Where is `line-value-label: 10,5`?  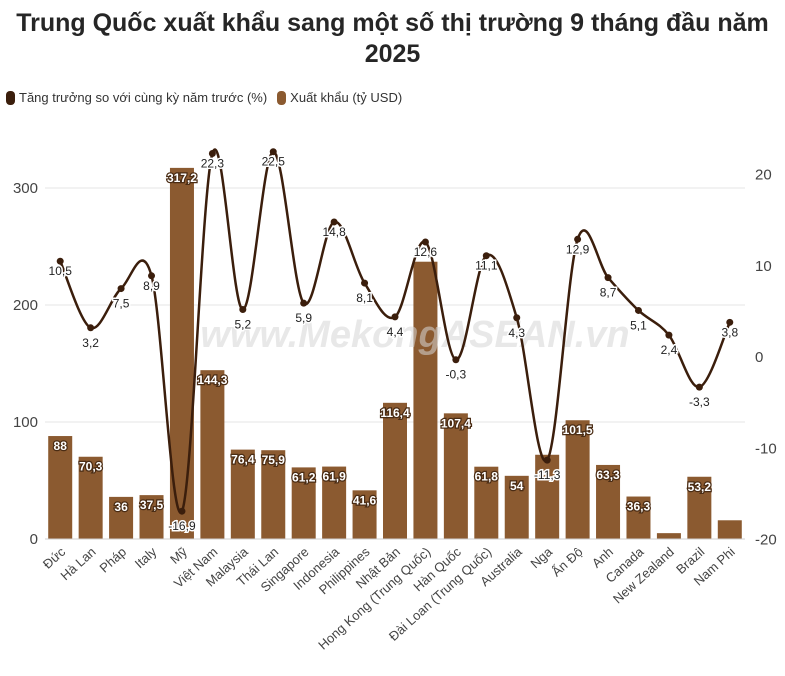 line-value-label: 10,5 is located at coordinates (61, 271).